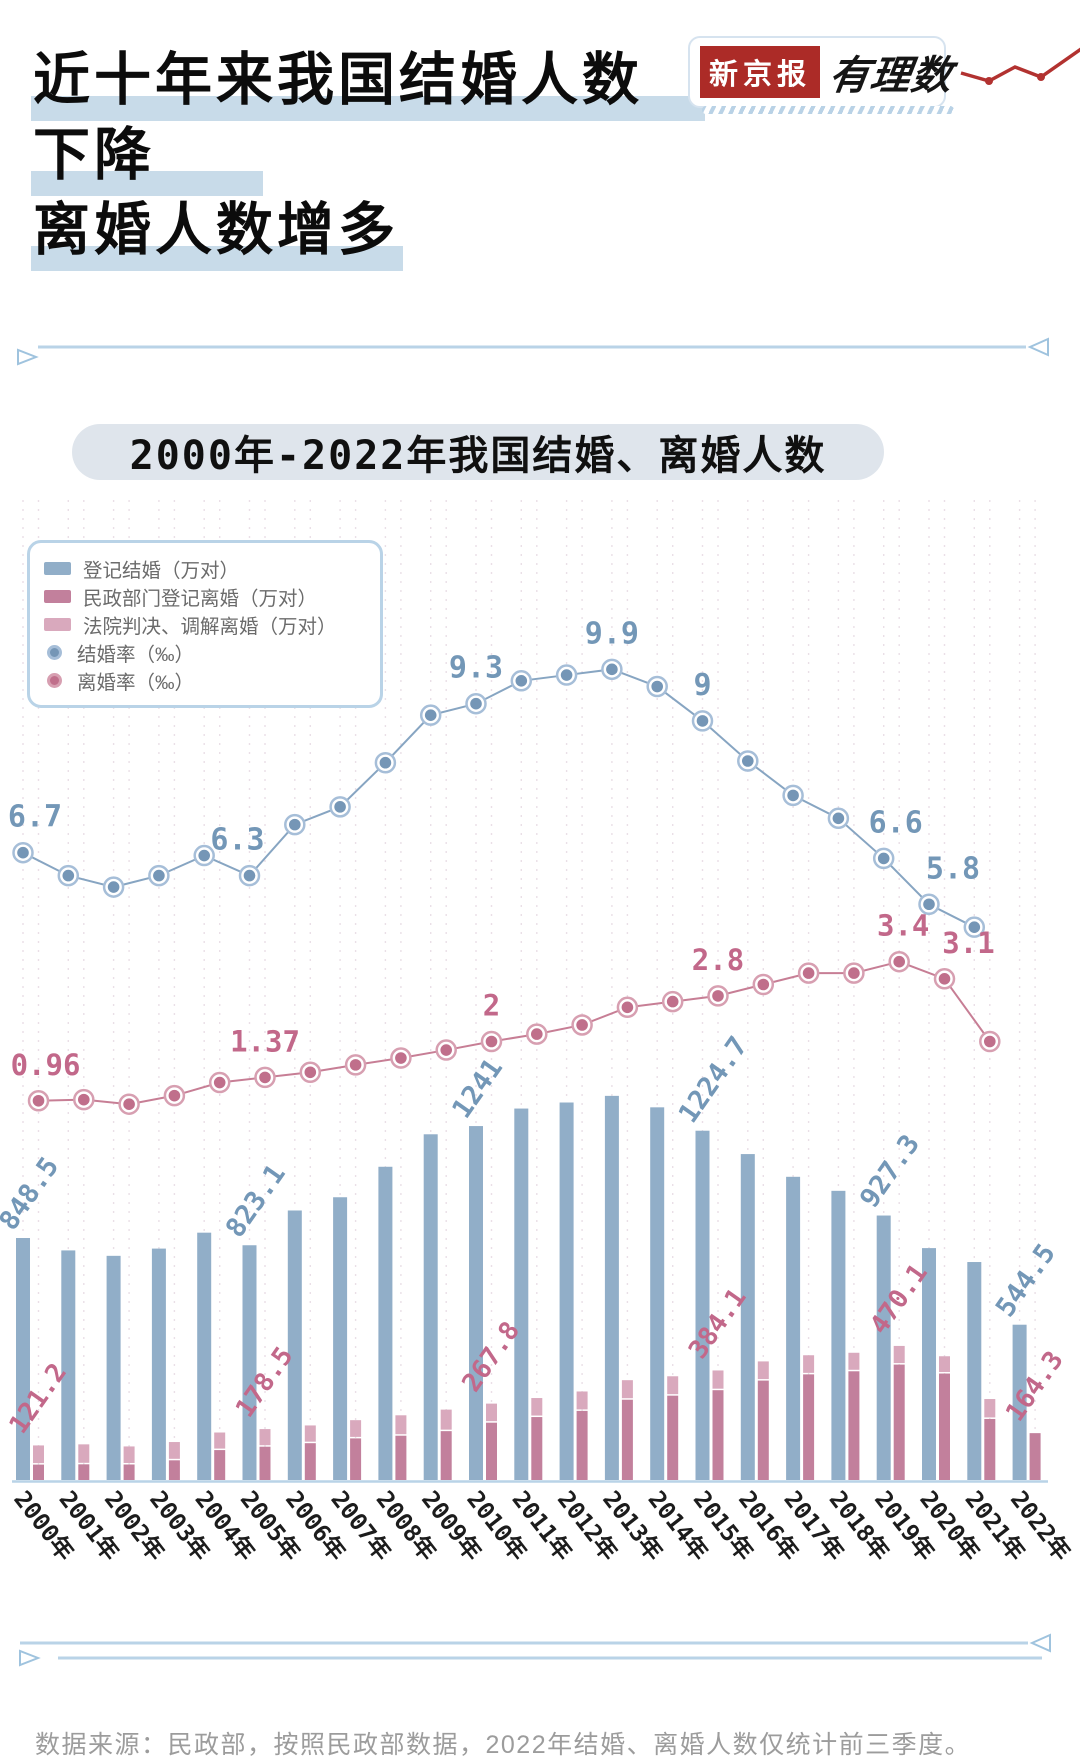 This screenshot has height=1758, width=1080. What do you see at coordinates (1026, 1280) in the screenshot?
I see `svg-text: 544.5` at bounding box center [1026, 1280].